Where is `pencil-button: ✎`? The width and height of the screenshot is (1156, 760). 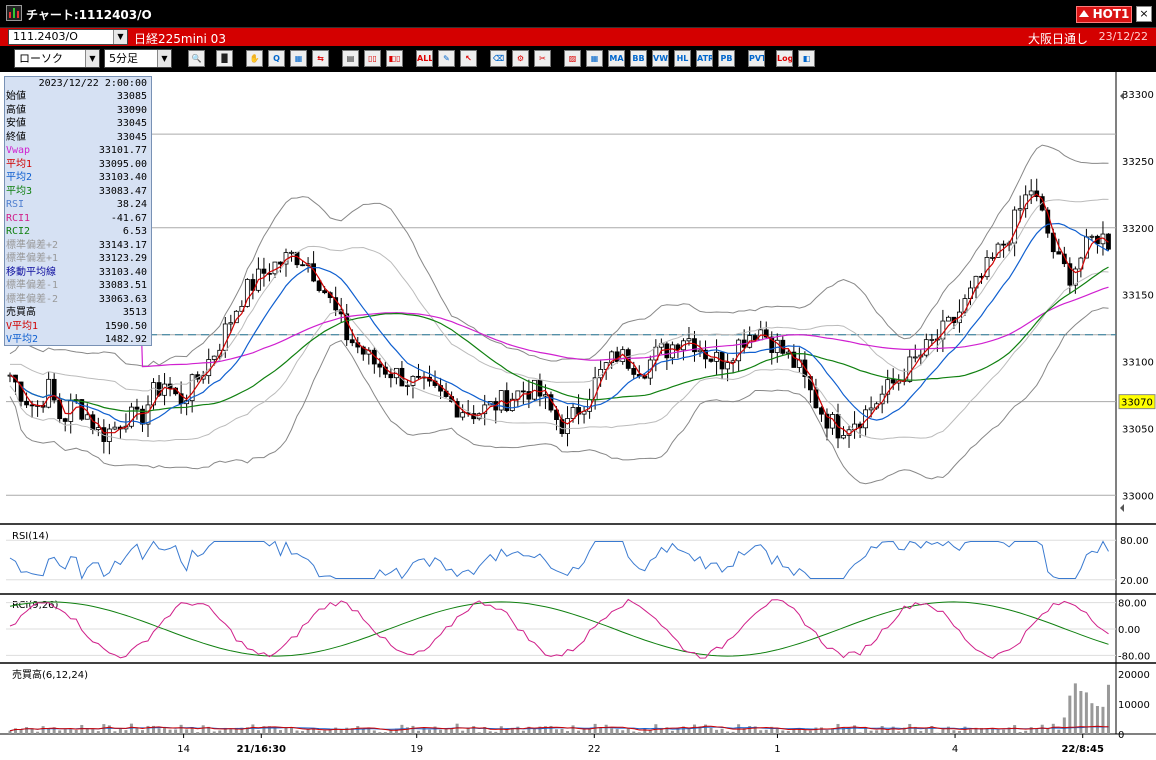
pencil-button: ✎ is located at coordinates (446, 58).